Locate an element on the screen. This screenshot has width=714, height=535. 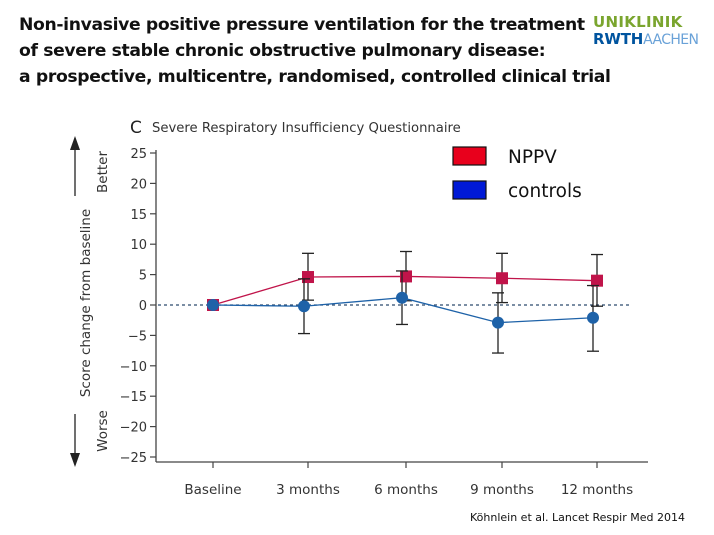
better-arrow-head is located at coordinates (75, 143).